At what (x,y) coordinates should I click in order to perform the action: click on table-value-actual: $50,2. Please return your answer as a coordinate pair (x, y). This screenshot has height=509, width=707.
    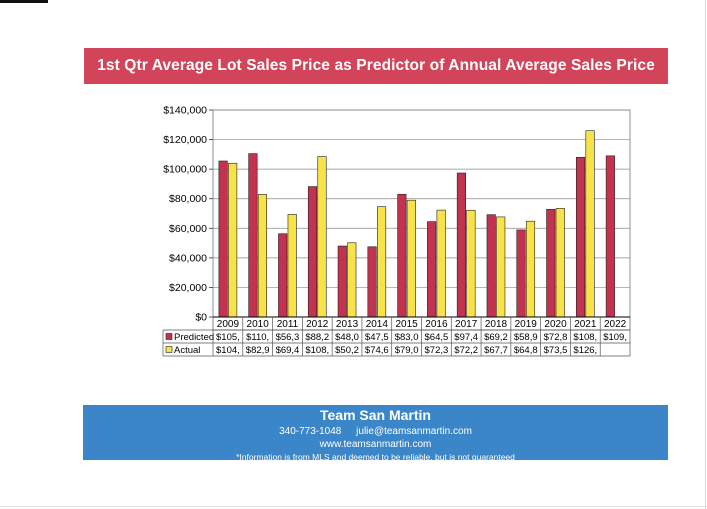
    Looking at the image, I should click on (347, 350).